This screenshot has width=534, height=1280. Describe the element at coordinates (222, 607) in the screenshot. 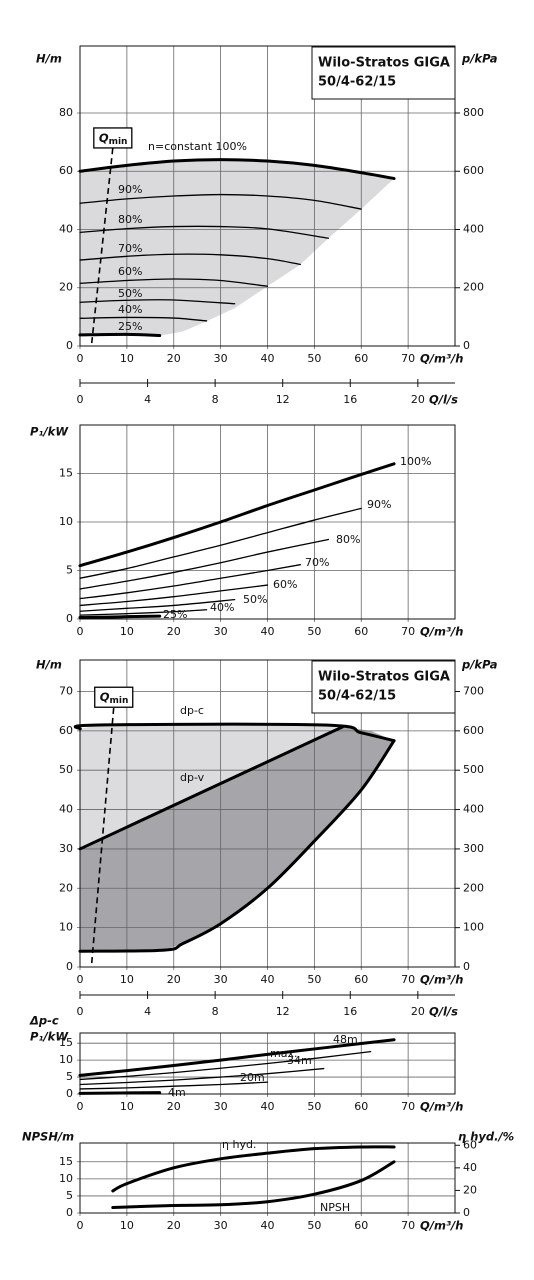

I see `curve-label: 40%` at that location.